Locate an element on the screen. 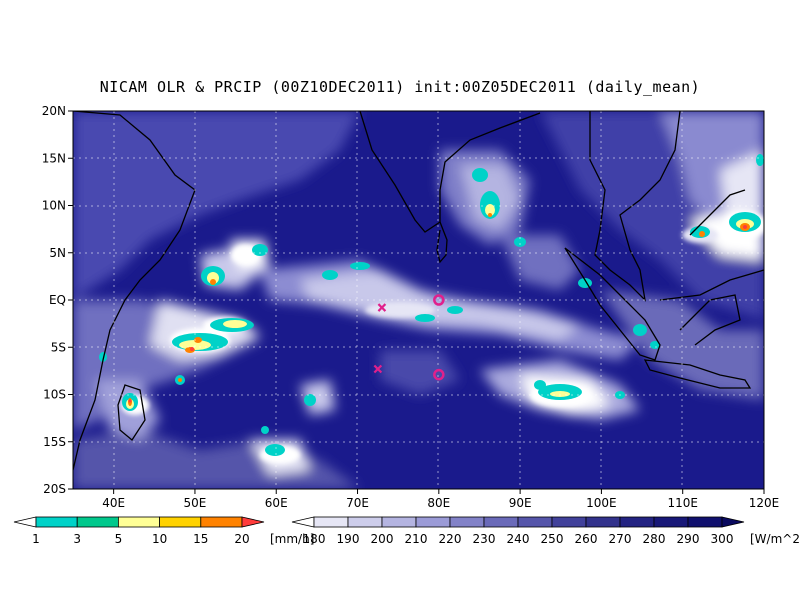 The image size is (800, 600). olr-colorbar-tick-label: 290 is located at coordinates (688, 539).